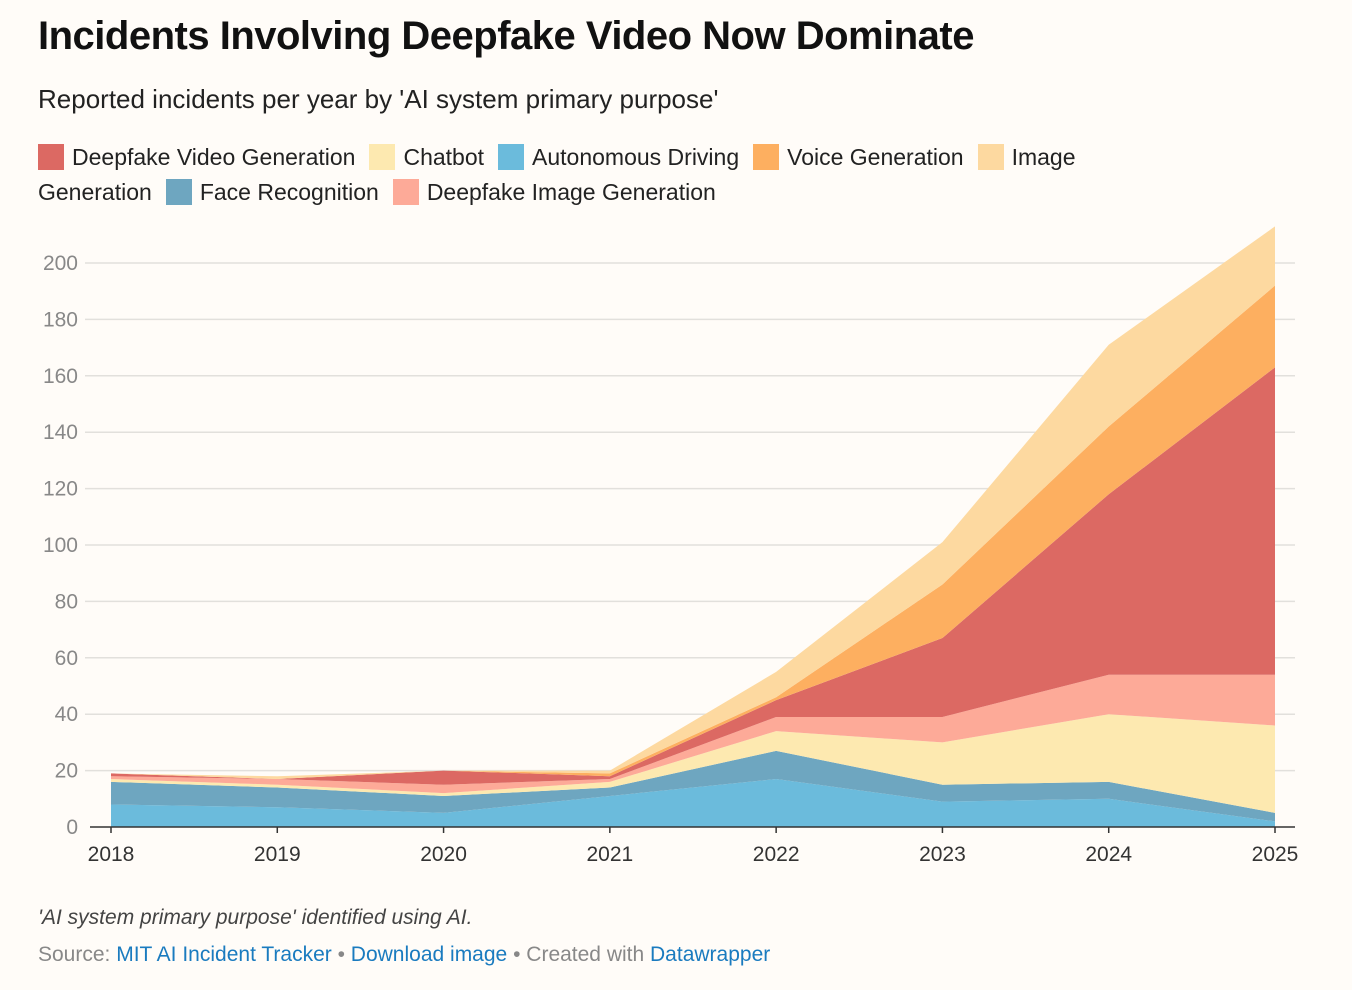 The width and height of the screenshot is (1352, 990). I want to click on datawrapper-link: Datawrapper, so click(710, 954).